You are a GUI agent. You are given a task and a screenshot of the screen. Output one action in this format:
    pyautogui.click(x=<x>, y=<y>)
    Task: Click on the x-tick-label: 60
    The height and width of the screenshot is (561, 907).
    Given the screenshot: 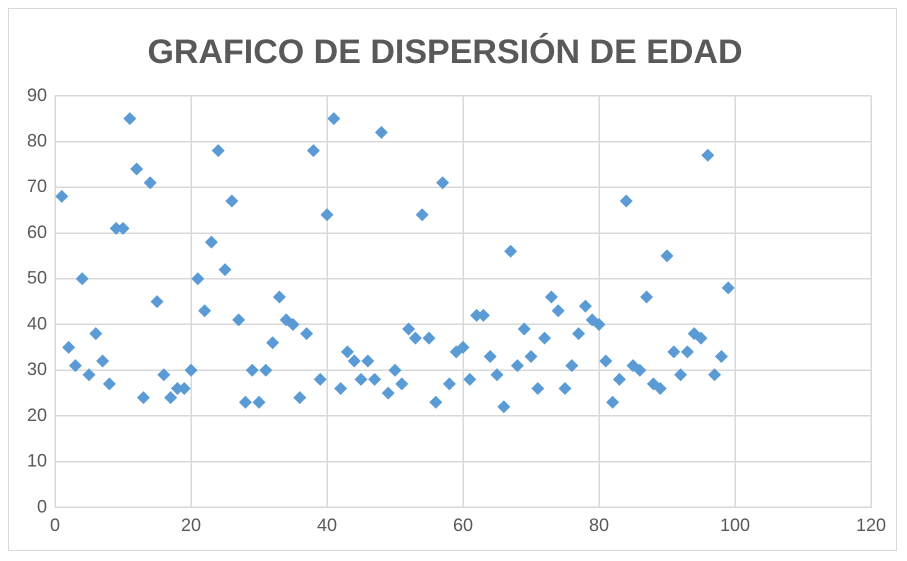 What is the action you would take?
    pyautogui.click(x=463, y=525)
    